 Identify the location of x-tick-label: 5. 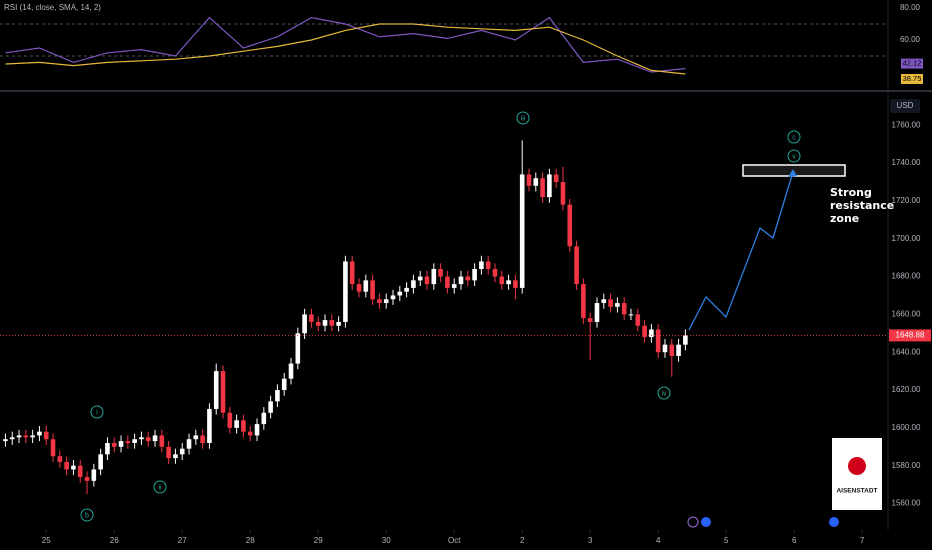
(726, 540).